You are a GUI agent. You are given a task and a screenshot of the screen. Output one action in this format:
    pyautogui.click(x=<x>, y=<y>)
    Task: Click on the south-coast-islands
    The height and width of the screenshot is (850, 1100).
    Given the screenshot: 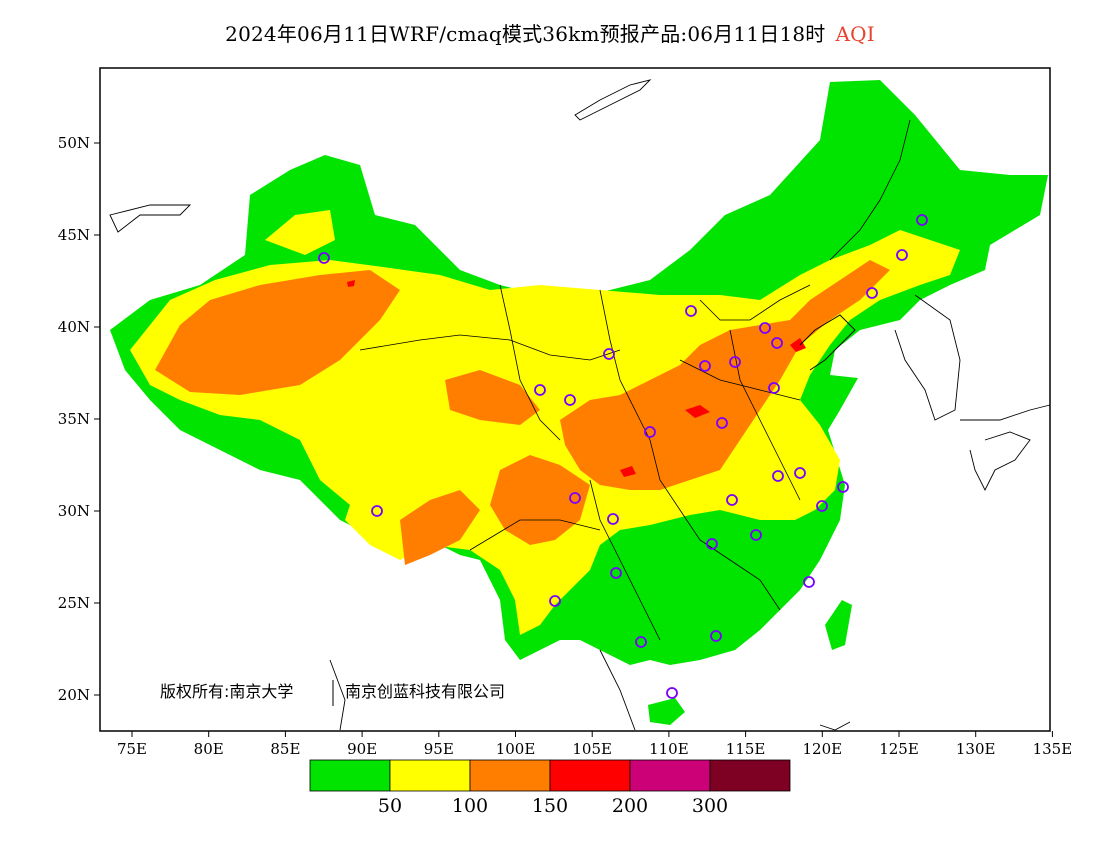 What is the action you would take?
    pyautogui.click(x=590, y=695)
    